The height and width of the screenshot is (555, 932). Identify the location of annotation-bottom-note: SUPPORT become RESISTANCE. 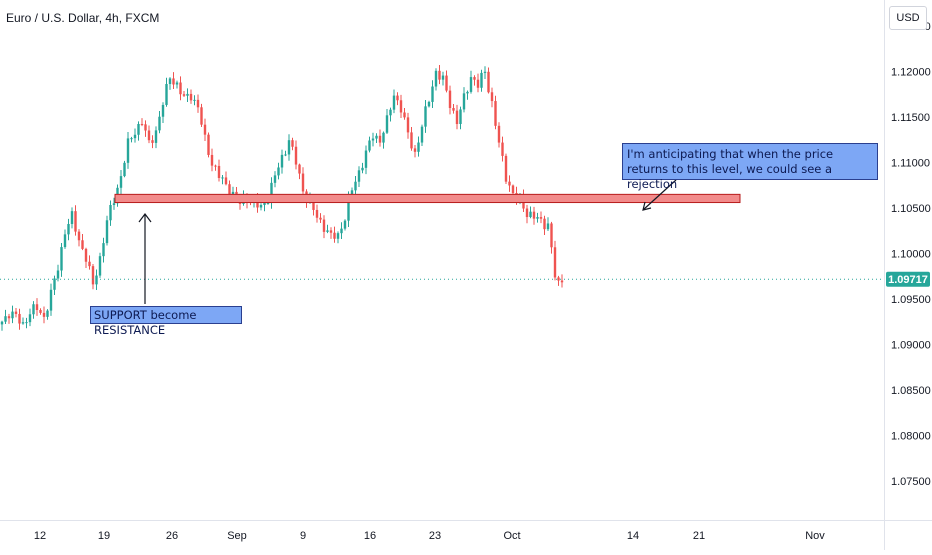
(166, 321).